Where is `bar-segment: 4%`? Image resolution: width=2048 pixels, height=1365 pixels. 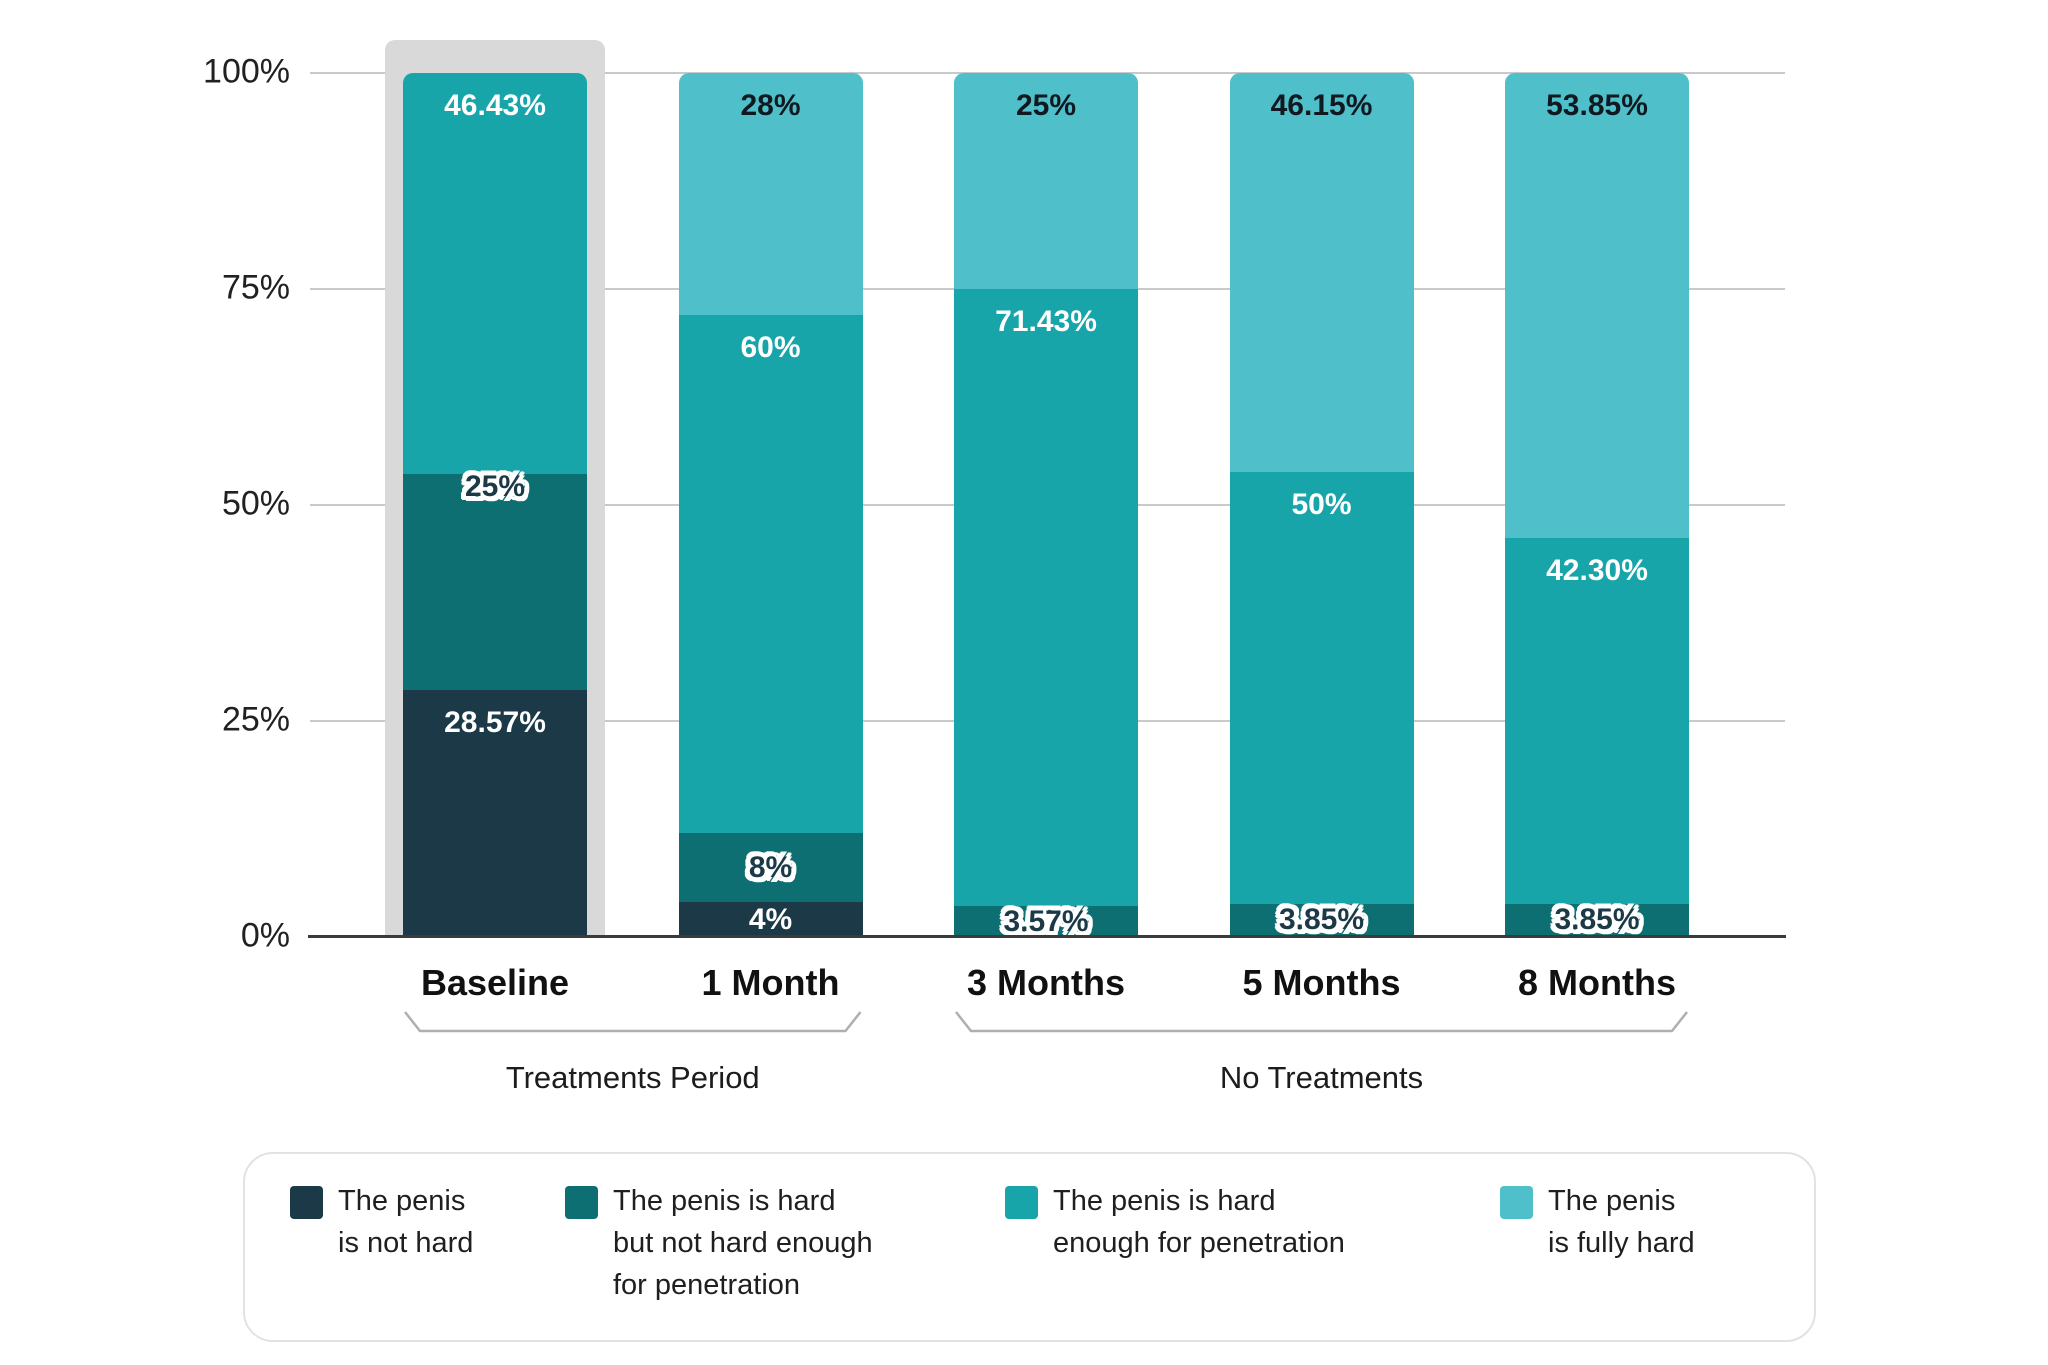
bar-segment: 4% is located at coordinates (770, 919).